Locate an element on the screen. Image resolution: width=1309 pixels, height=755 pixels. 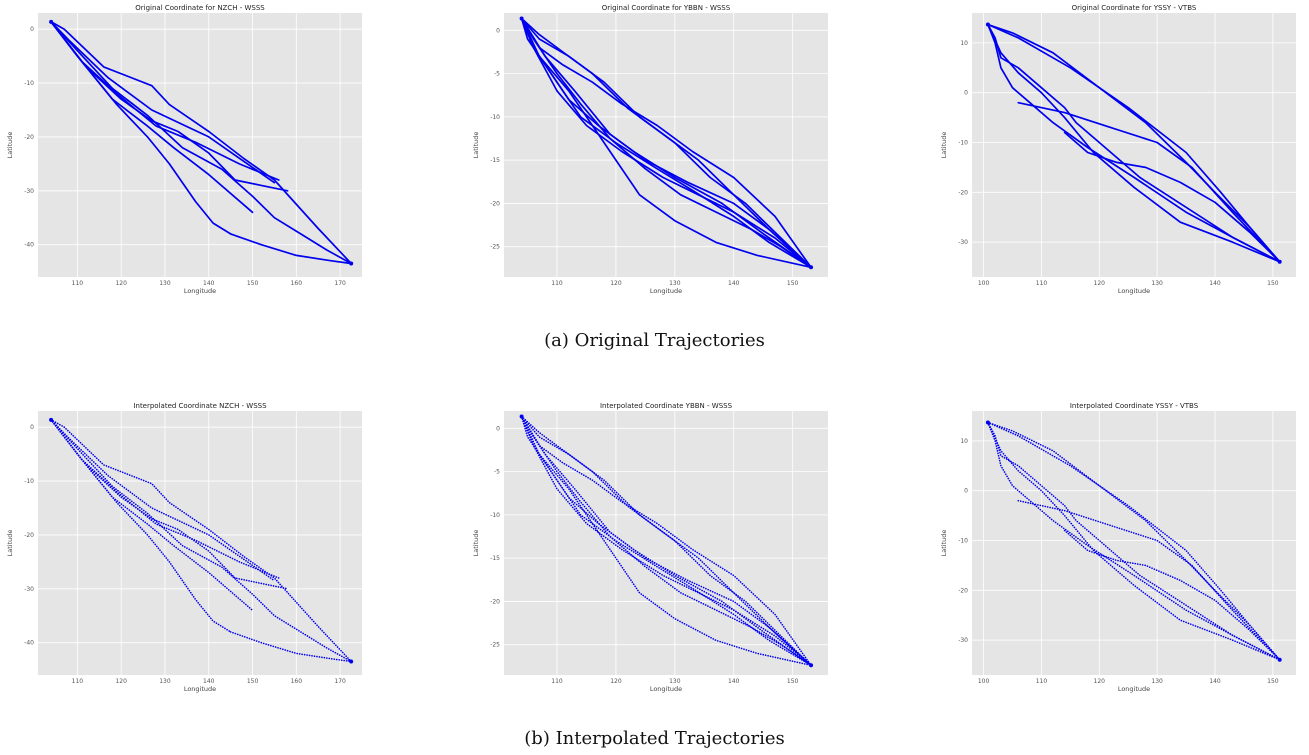
y-tick-label: 10 is located at coordinates (964, 441).